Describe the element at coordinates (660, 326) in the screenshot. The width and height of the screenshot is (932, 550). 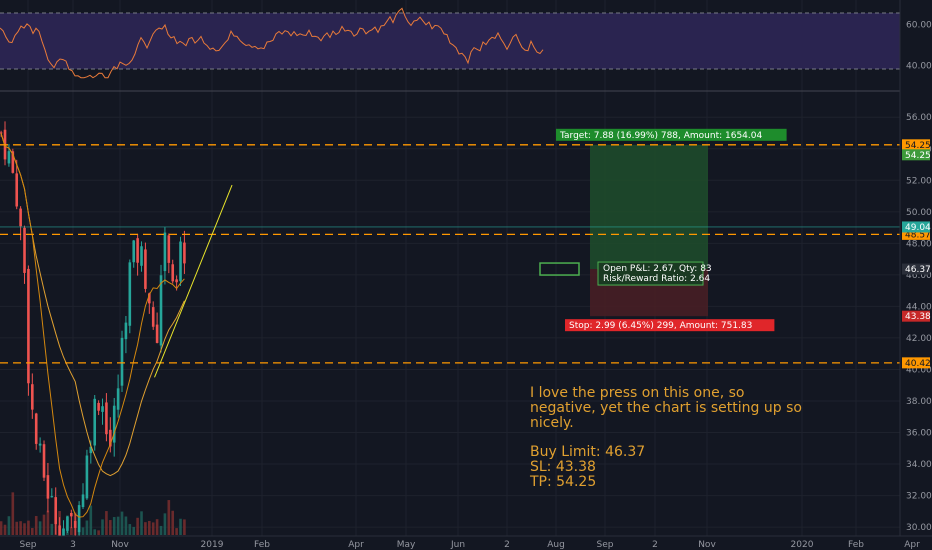
I see `stop-label-text: Stop: 2.99 (6.45%) 299, Amount: 751.83` at that location.